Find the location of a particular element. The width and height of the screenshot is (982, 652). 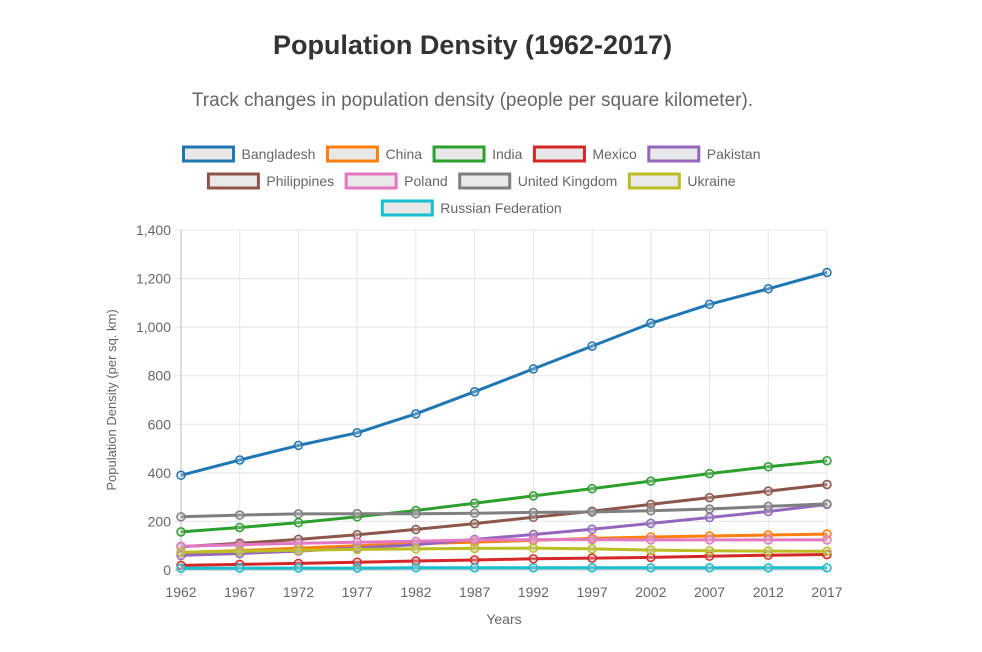

legend-item-bangladesh: Bangladesh is located at coordinates (249, 154).